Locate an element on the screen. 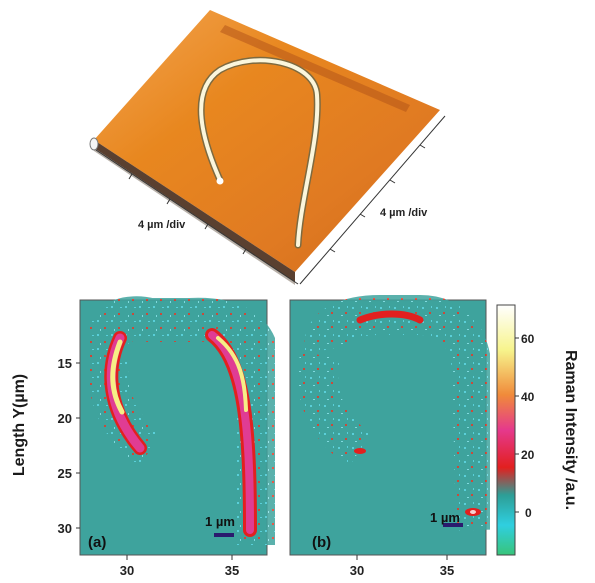  y-tick-30: 30 is located at coordinates (65, 528).